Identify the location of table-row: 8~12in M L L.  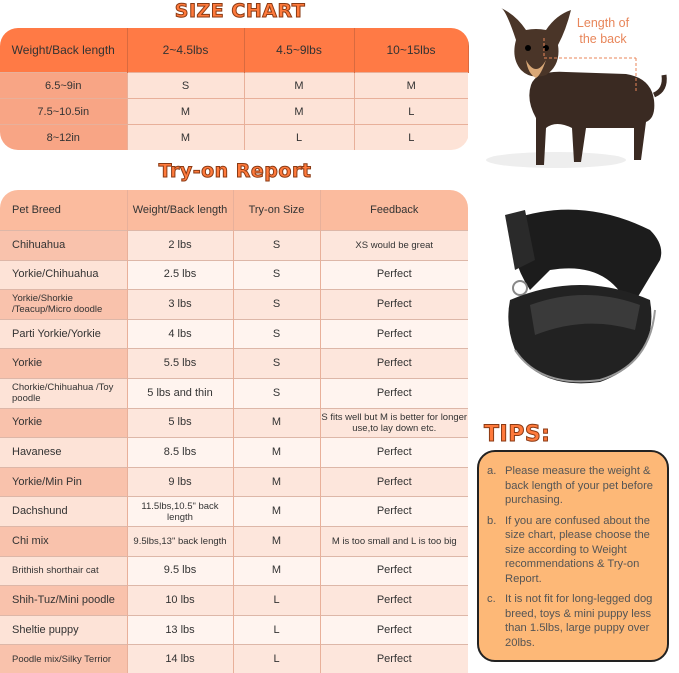
(234, 137).